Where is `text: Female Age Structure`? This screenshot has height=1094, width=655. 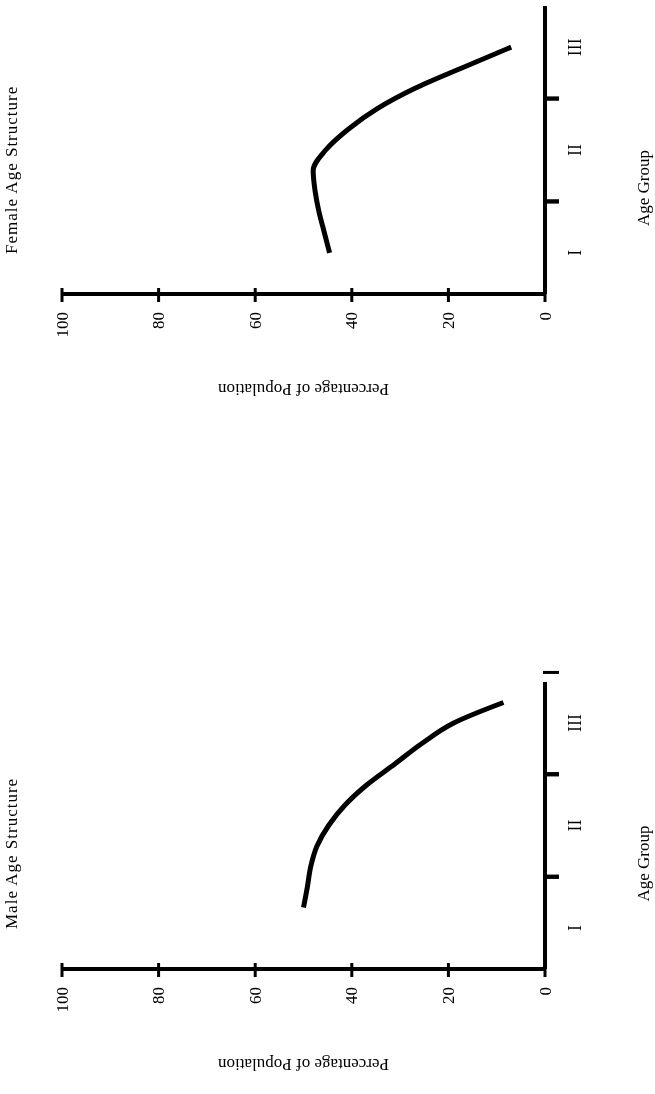
text: Female Age Structure is located at coordinates (12, 169).